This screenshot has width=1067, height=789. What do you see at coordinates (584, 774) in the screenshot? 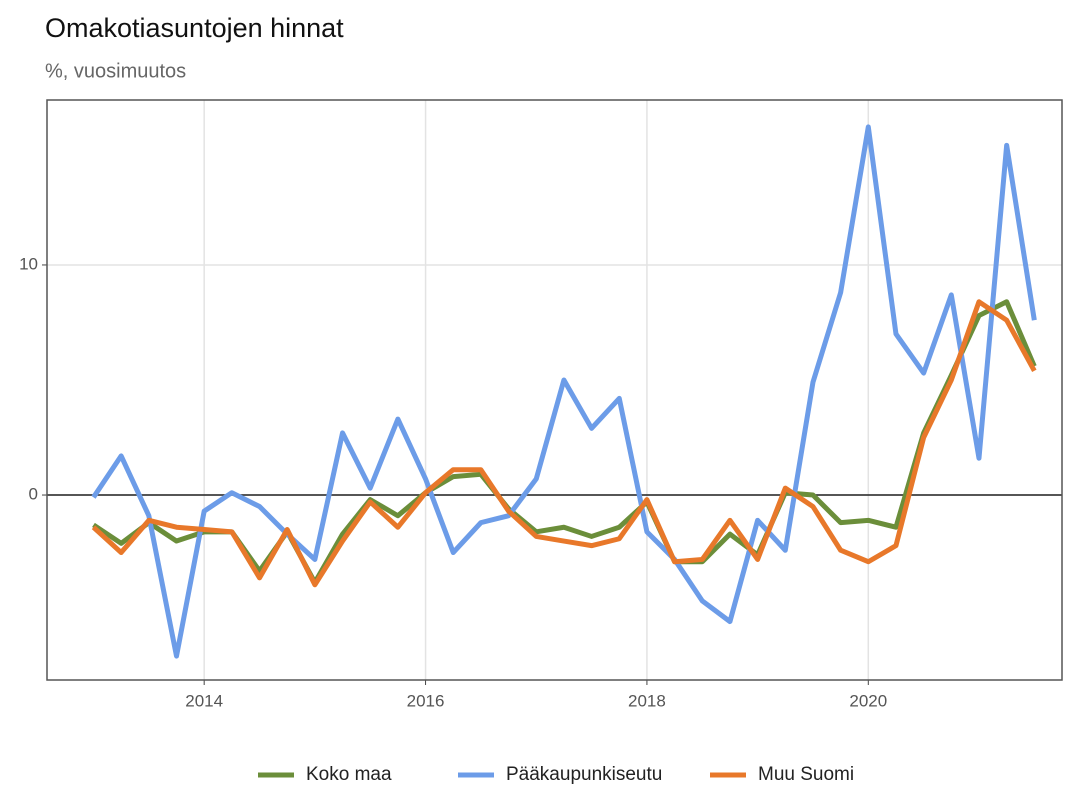
I see `legend-label: Pääkaupunkiseutu` at bounding box center [584, 774].